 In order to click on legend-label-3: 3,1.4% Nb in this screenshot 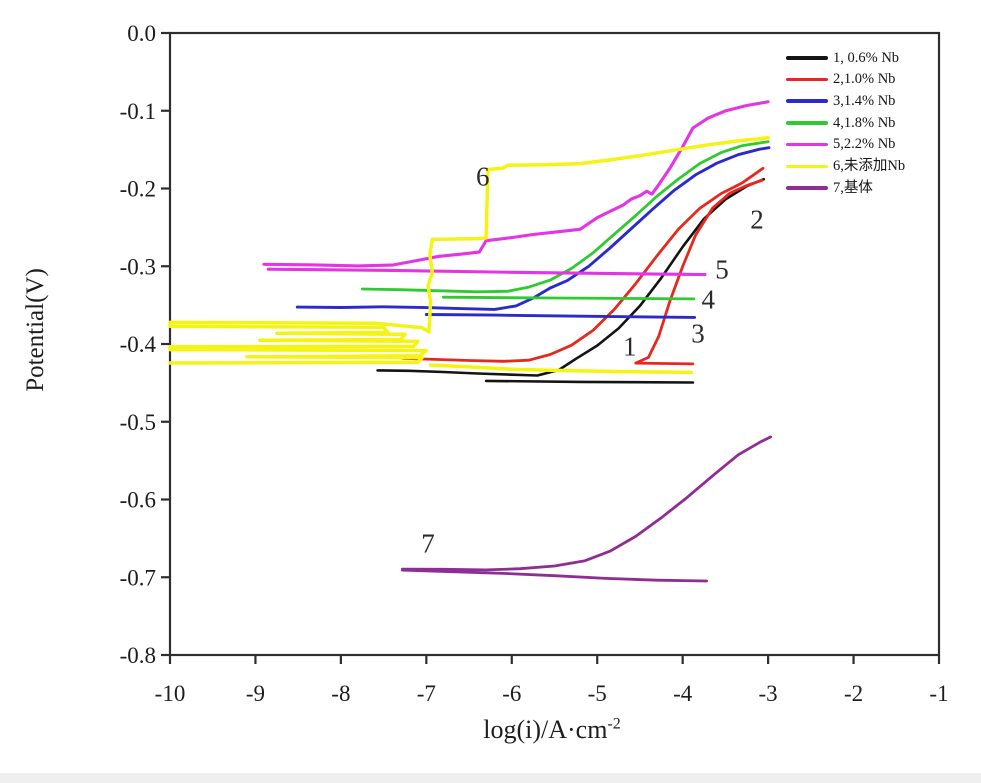, I will do `click(864, 100)`.